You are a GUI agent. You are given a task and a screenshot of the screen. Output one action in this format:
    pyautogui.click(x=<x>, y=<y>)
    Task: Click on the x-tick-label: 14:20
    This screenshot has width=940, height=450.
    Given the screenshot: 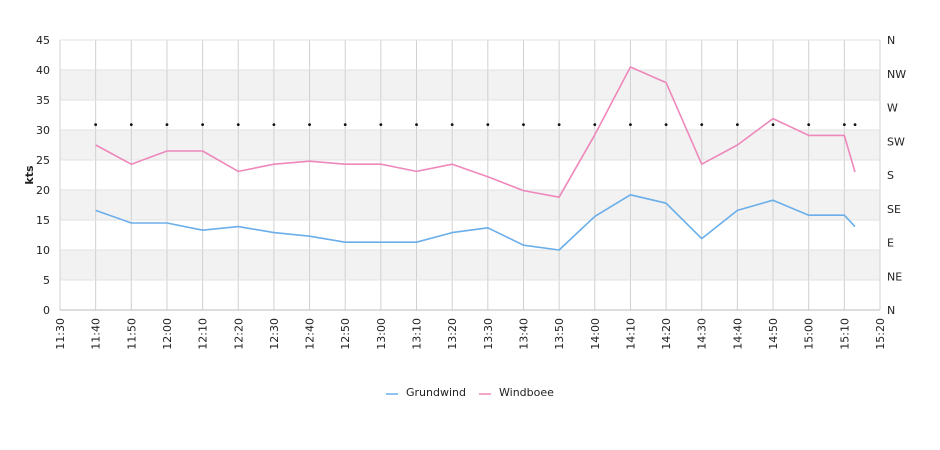 What is the action you would take?
    pyautogui.click(x=666, y=334)
    